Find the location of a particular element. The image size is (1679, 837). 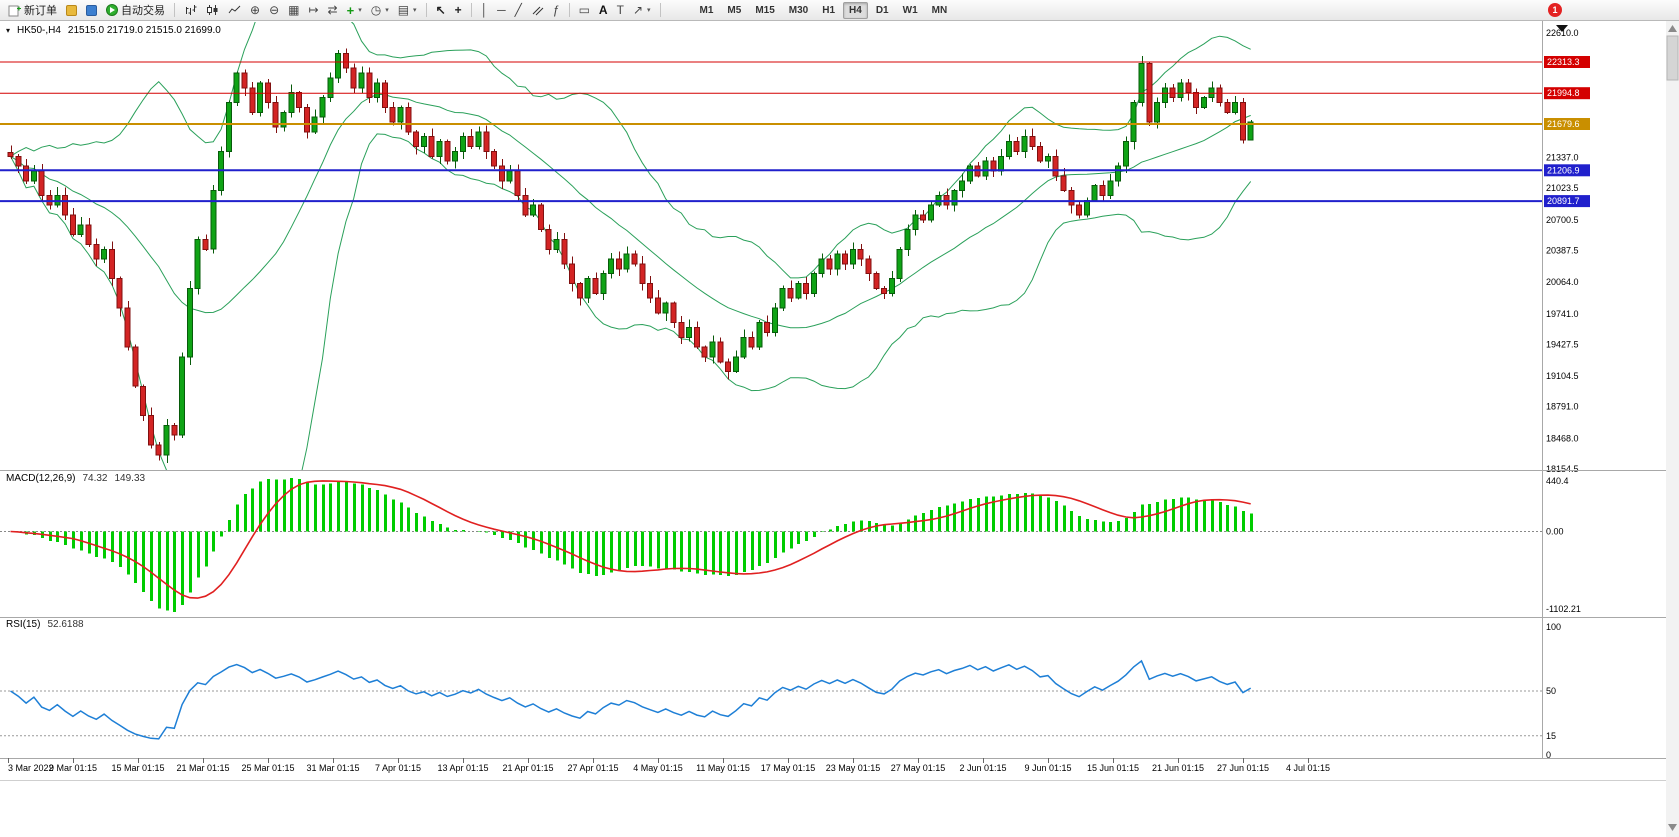

price-badge-label: 21206.9 is located at coordinates (1563, 170).